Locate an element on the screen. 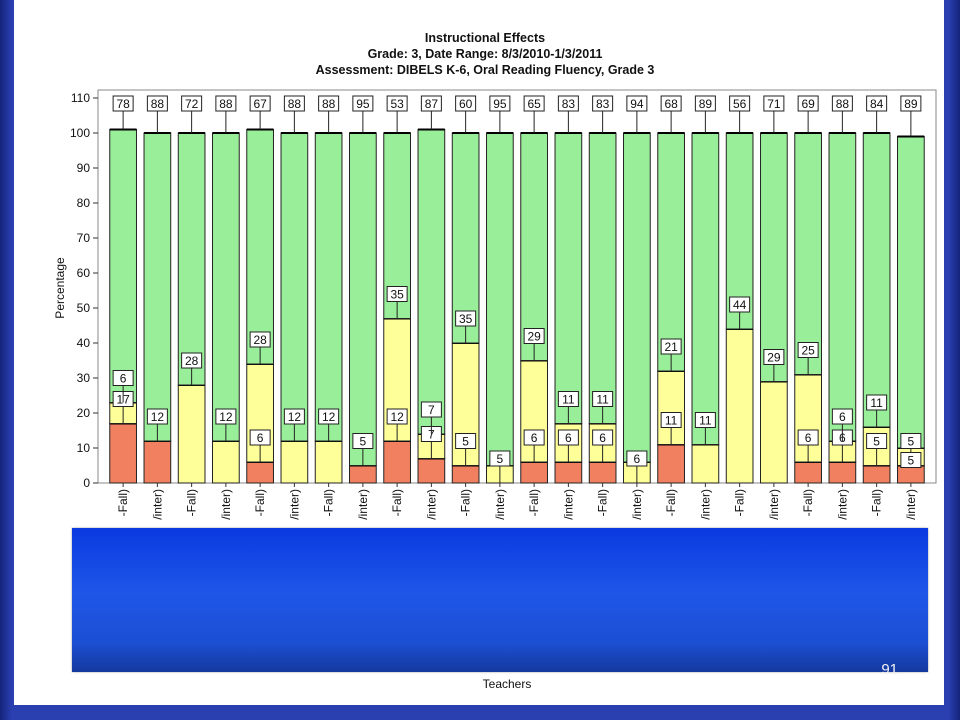 The image size is (960, 720). y-tick-label: 10 is located at coordinates (84, 448).